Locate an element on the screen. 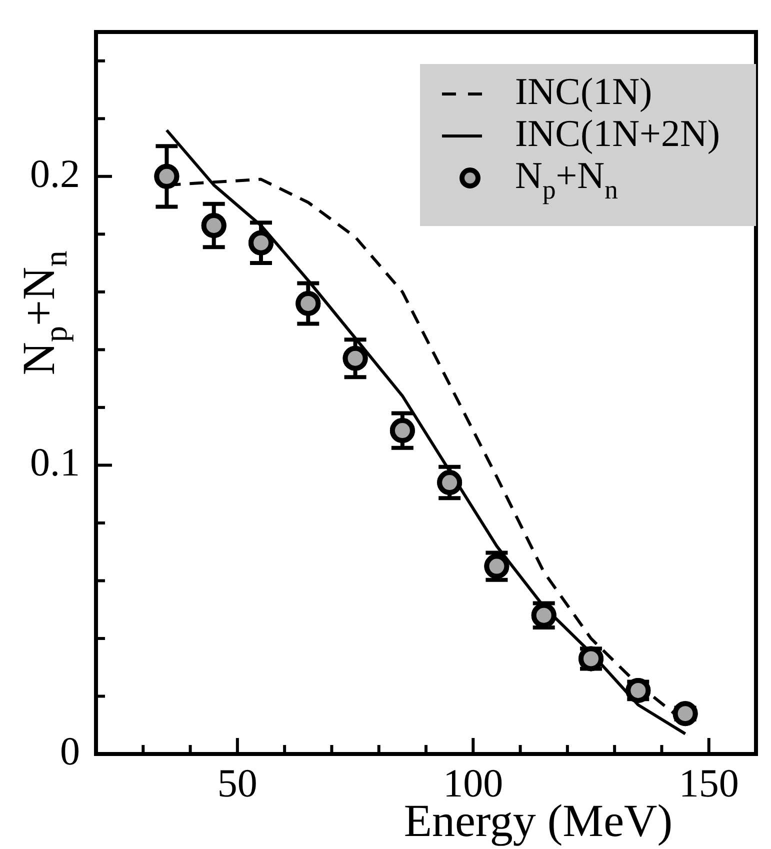 The height and width of the screenshot is (849, 771). legend-label: INC(1N) is located at coordinates (583, 91).